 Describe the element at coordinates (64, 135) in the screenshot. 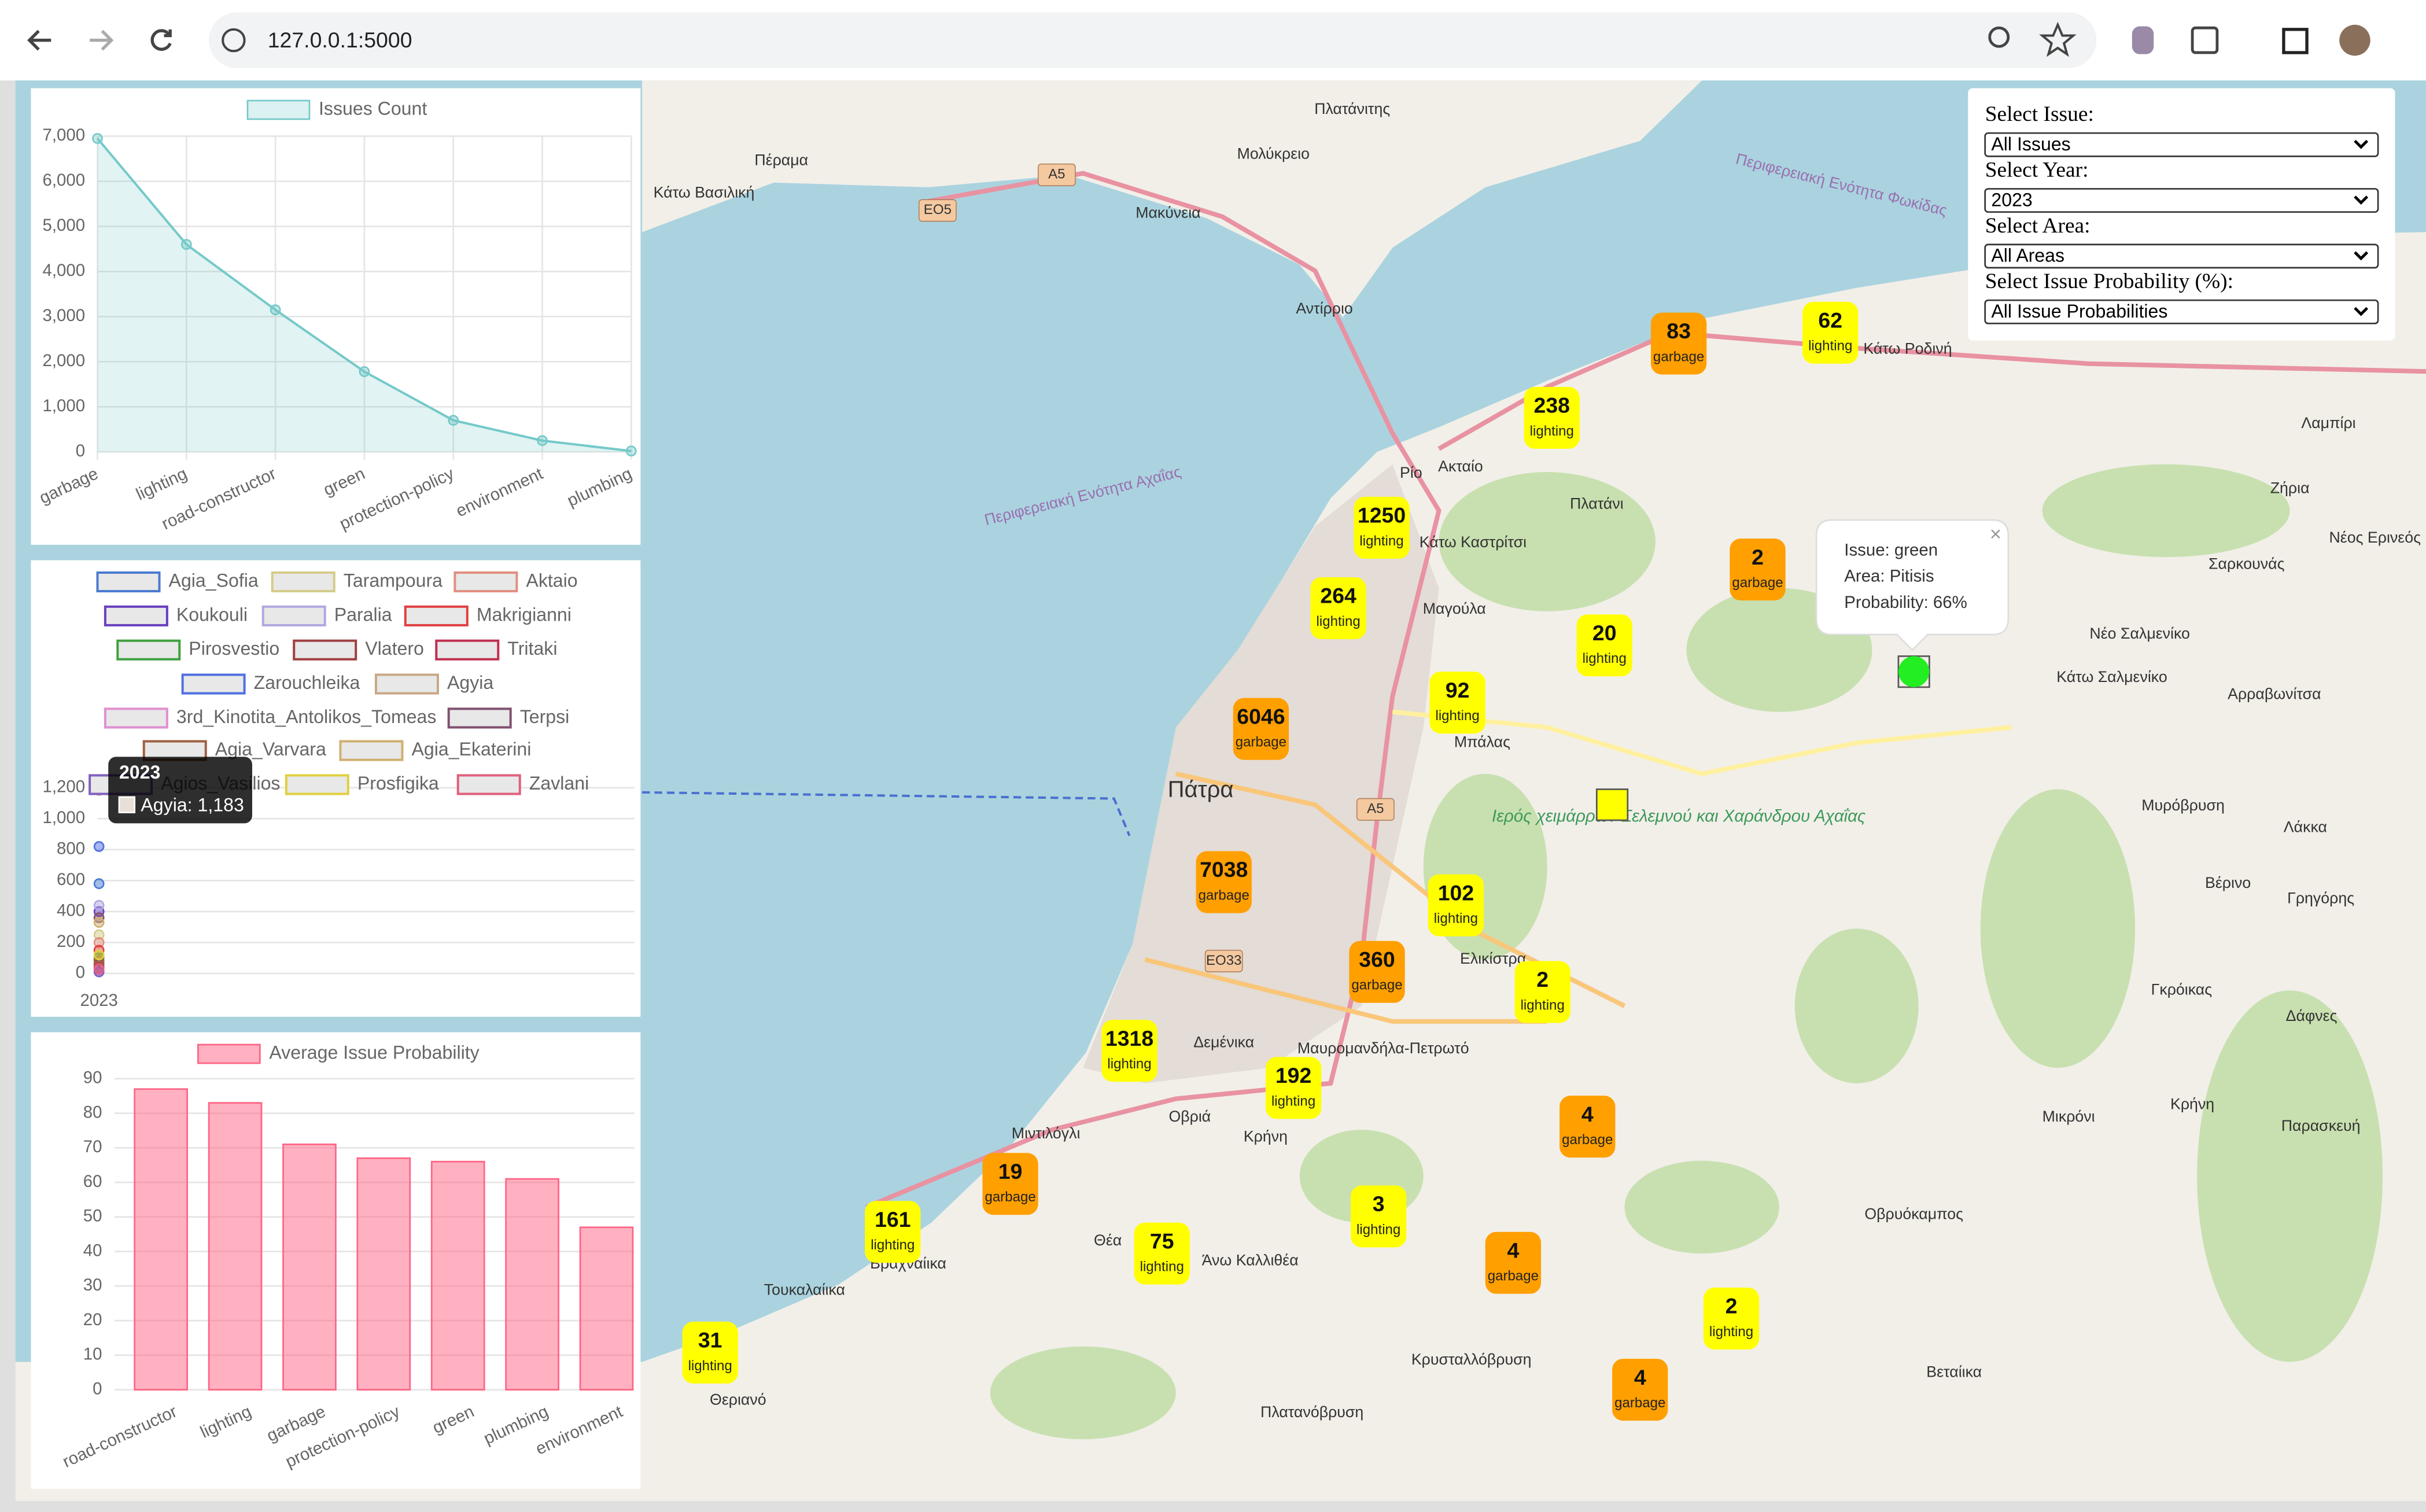

I see `y-tick-label: 7,000` at that location.